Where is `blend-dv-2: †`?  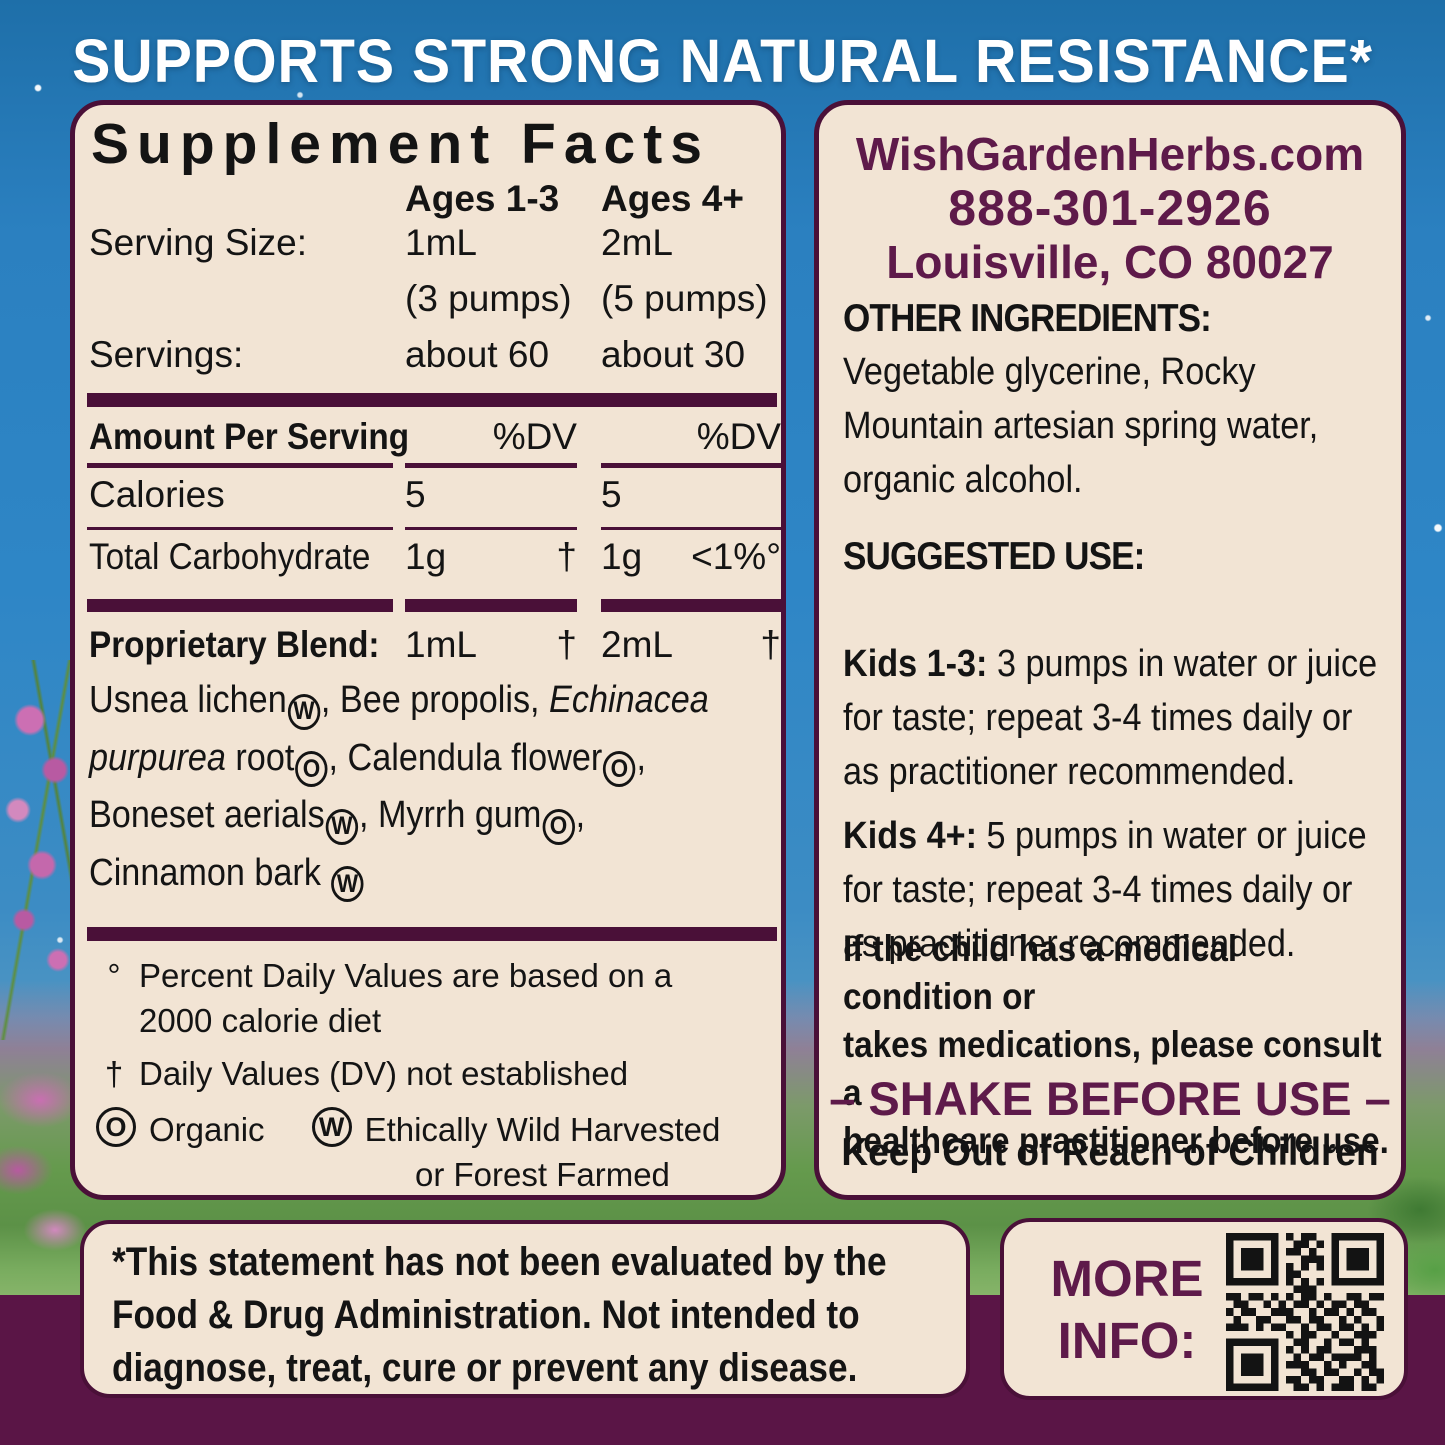
blend-dv-2: † is located at coordinates (770, 644).